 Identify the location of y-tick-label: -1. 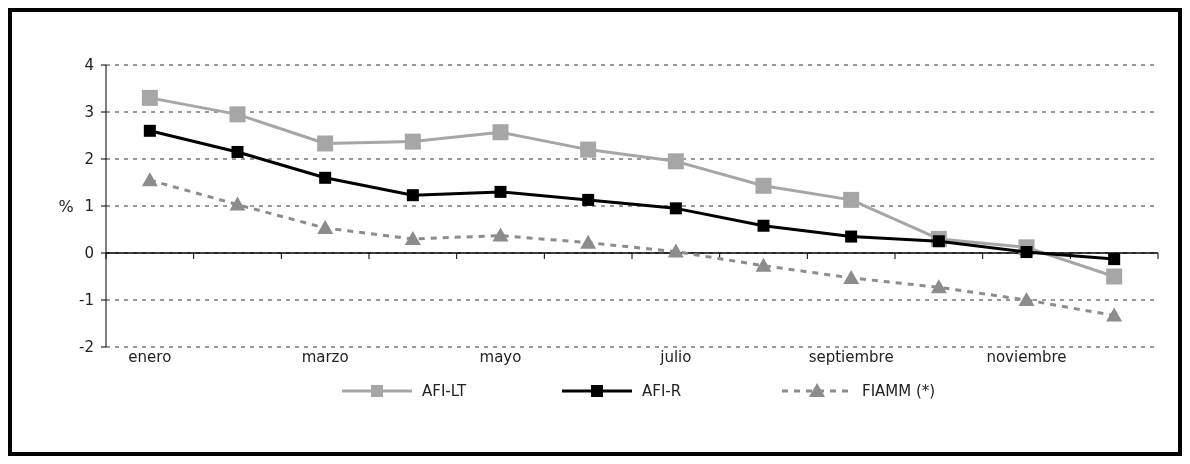
(86, 300).